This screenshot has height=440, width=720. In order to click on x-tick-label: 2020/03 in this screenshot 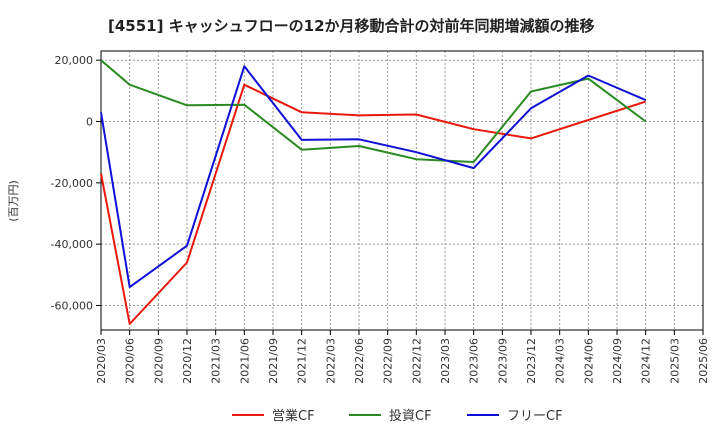, I will do `click(101, 361)`.